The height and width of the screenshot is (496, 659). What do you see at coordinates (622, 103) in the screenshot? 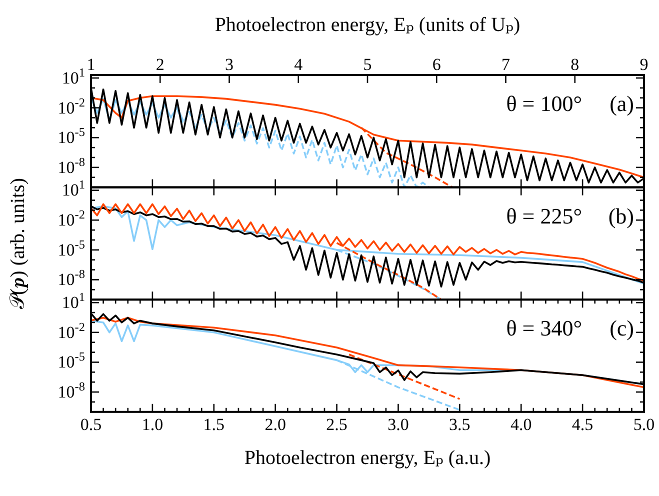
I see `annotation: (a)` at bounding box center [622, 103].